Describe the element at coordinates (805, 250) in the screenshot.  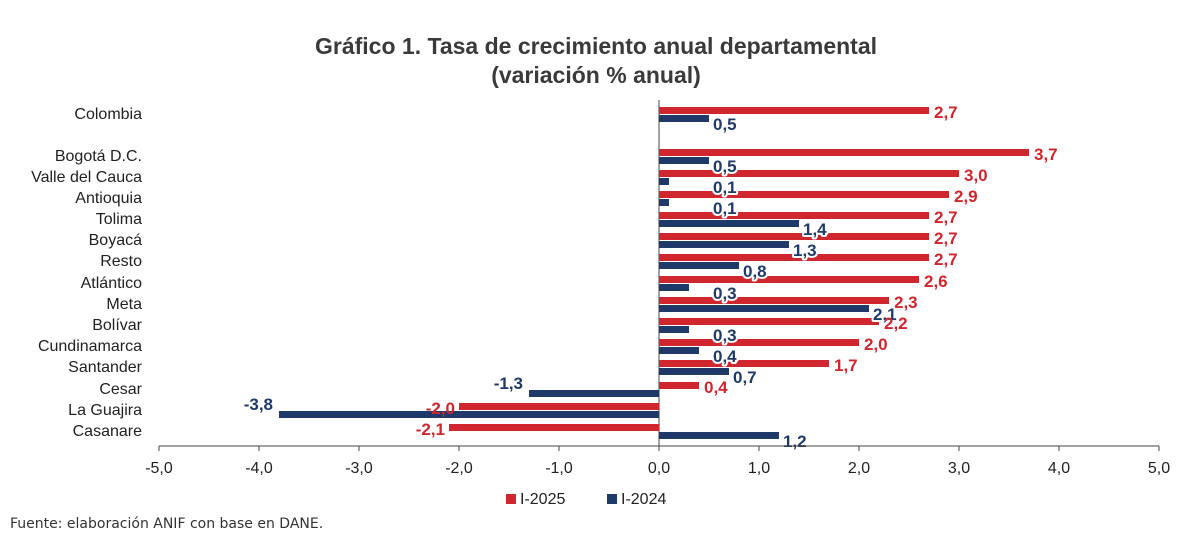
I see `data-label-i-2024: 1,3` at that location.